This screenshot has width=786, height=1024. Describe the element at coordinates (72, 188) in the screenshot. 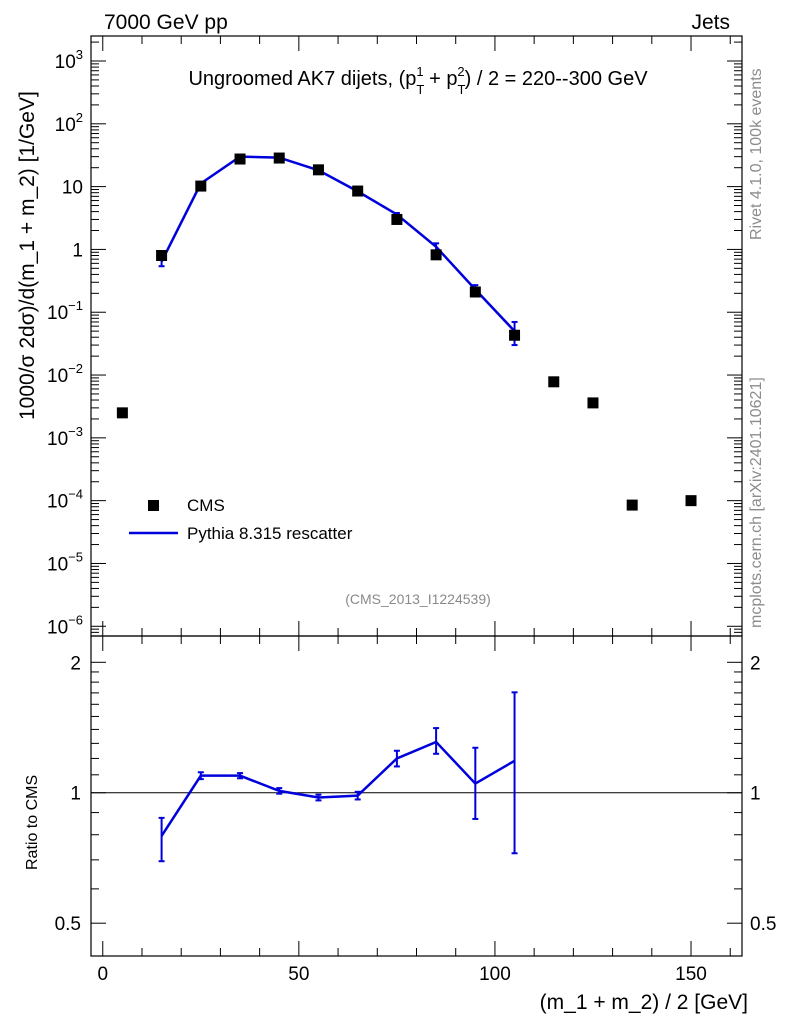

I see `y-tick-label: 10` at that location.